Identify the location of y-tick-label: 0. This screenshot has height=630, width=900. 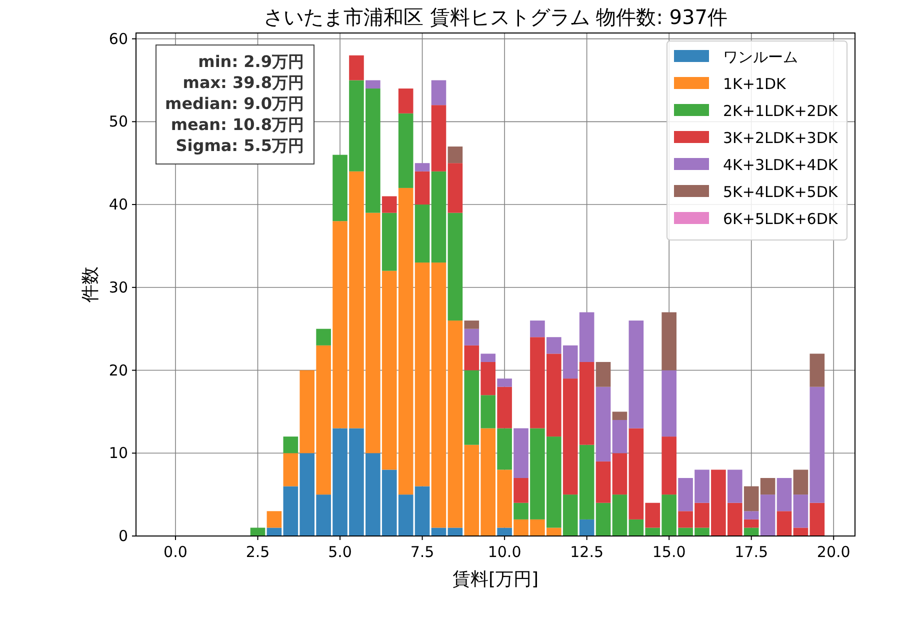
(123, 536).